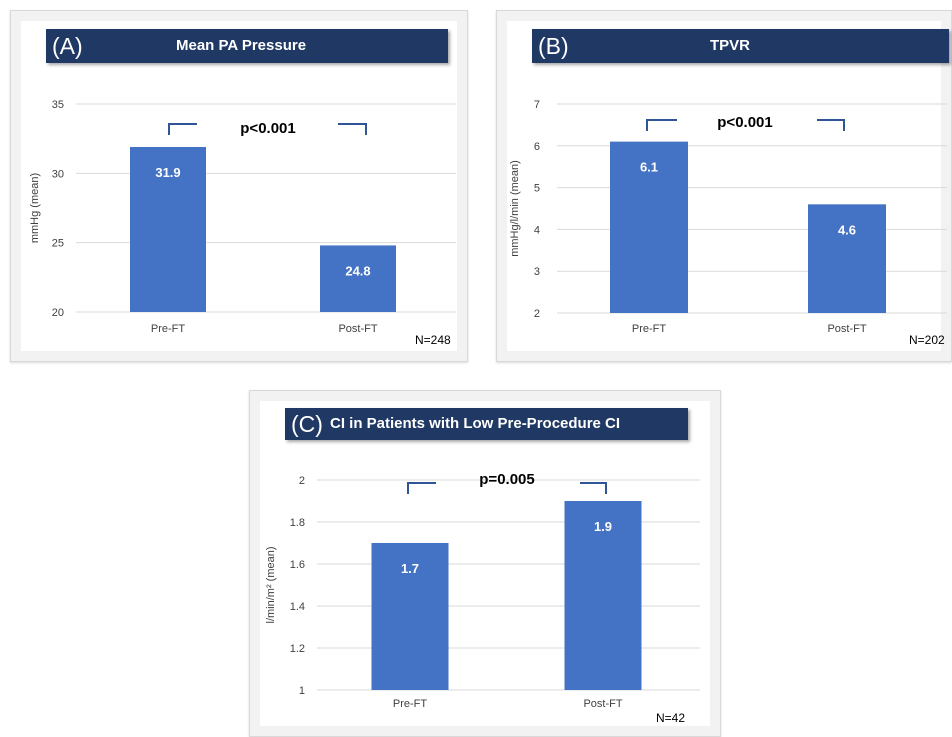  Describe the element at coordinates (421, 488) in the screenshot. I see `bracket-left-c` at that location.